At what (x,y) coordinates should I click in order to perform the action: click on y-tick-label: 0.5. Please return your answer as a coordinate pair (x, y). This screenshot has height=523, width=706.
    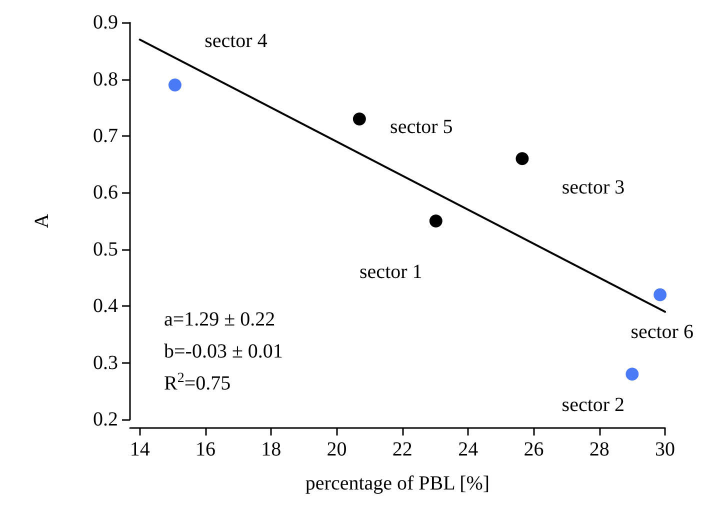
    Looking at the image, I should click on (105, 249).